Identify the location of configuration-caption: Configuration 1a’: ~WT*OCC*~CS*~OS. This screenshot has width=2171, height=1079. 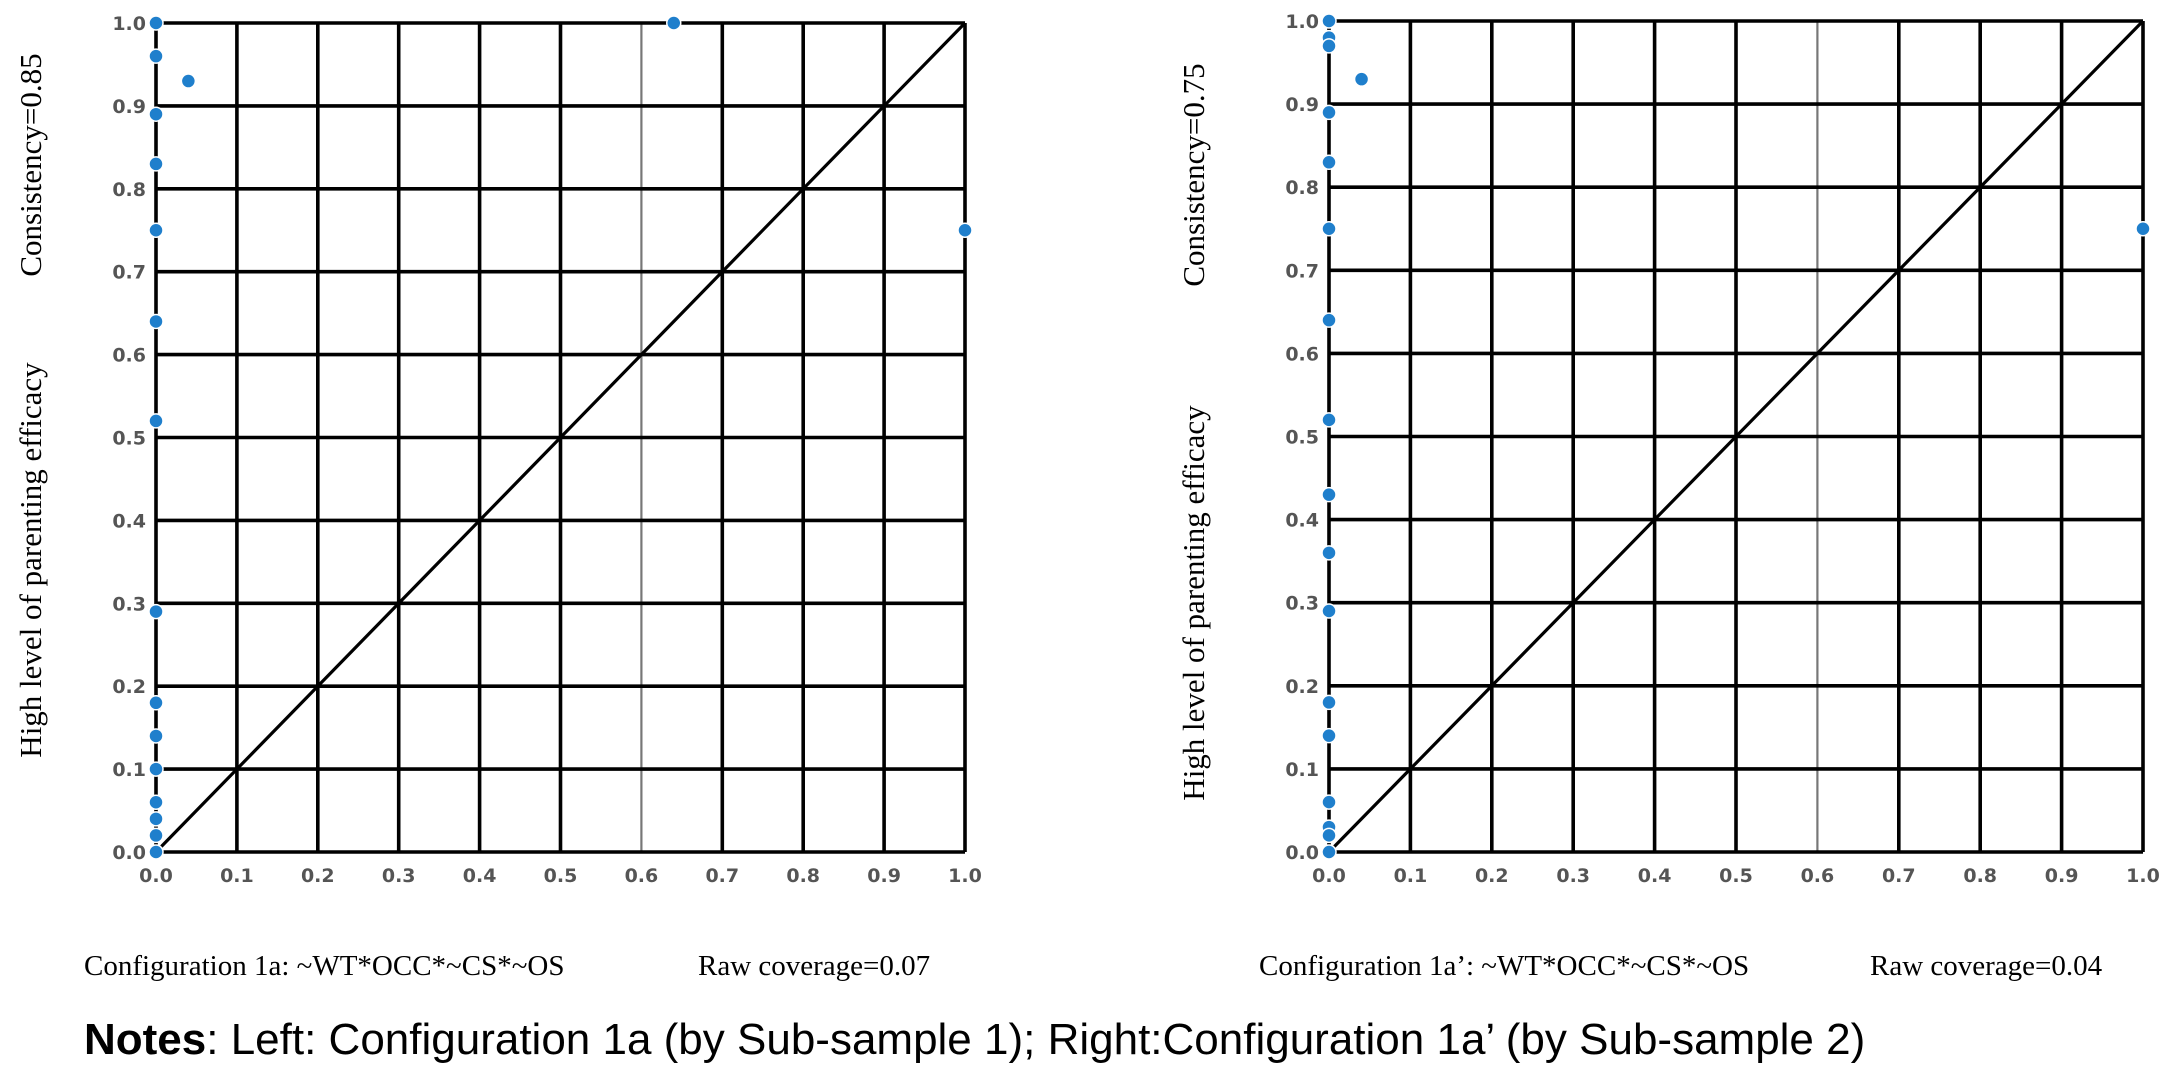
(1504, 966).